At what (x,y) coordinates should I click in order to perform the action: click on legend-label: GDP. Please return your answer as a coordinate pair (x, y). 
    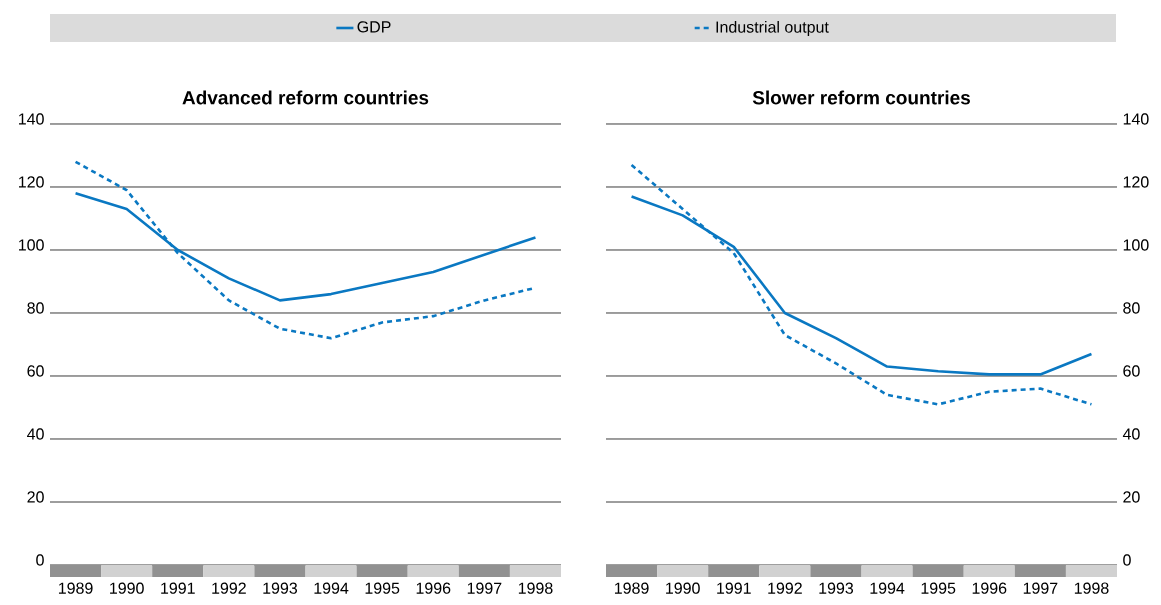
    Looking at the image, I should click on (374, 27).